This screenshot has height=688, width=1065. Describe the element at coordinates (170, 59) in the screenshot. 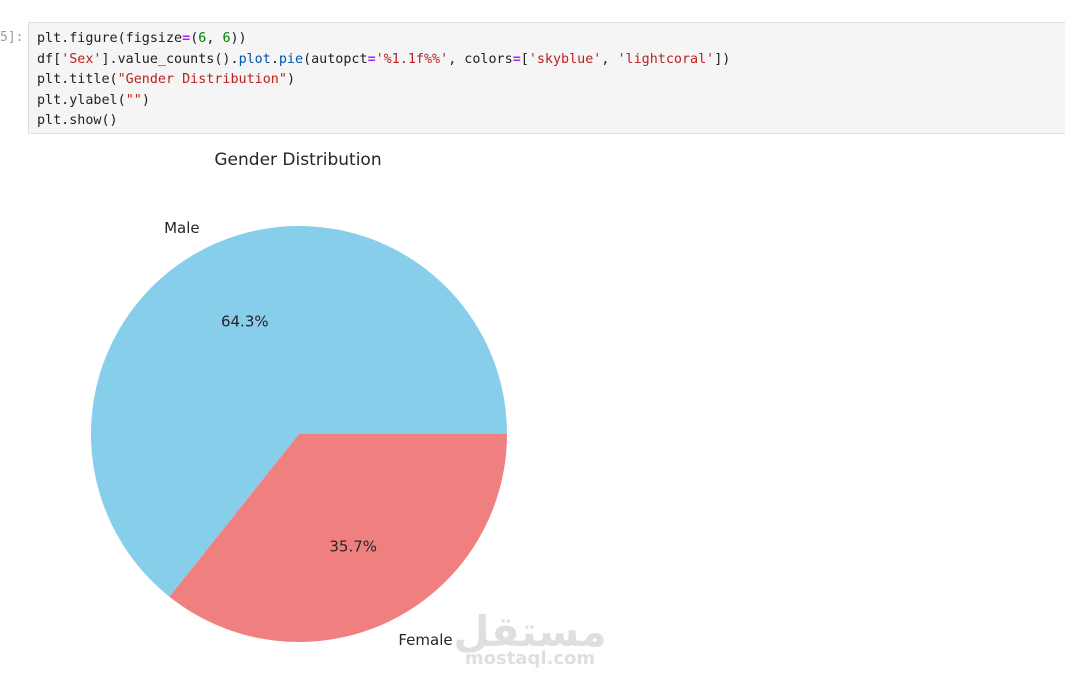

I see `code-token: ].value_counts().` at that location.